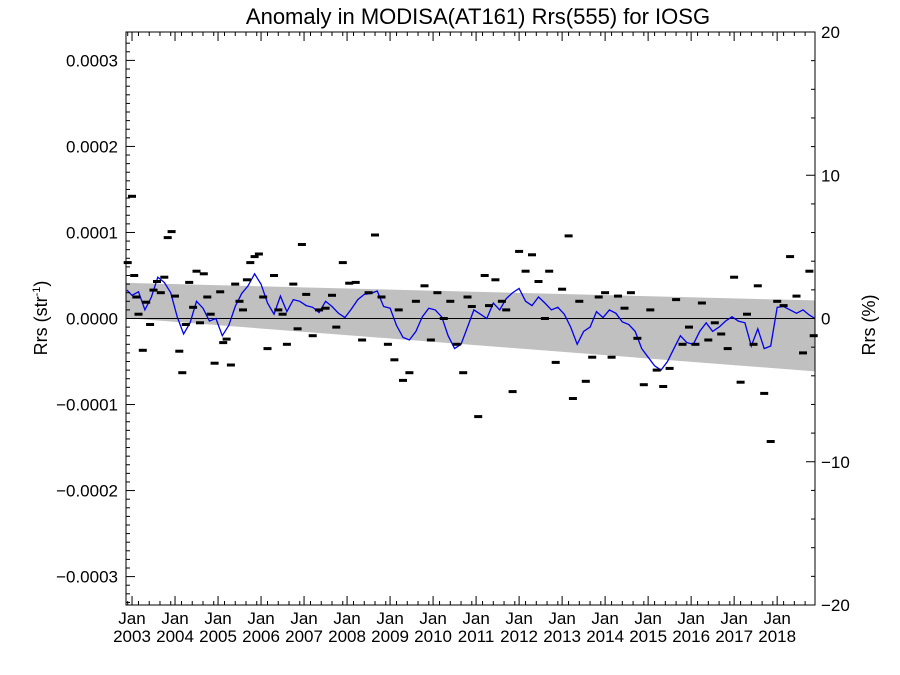  What do you see at coordinates (175, 636) in the screenshot?
I see `x-tick-label-year: 2004` at bounding box center [175, 636].